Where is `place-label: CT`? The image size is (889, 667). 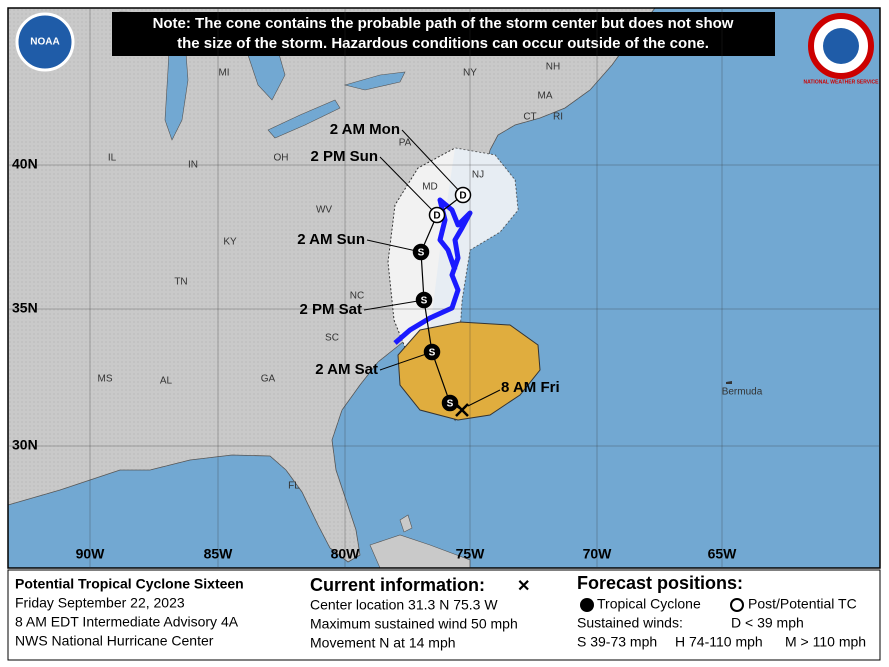 place-label: CT is located at coordinates (529, 117).